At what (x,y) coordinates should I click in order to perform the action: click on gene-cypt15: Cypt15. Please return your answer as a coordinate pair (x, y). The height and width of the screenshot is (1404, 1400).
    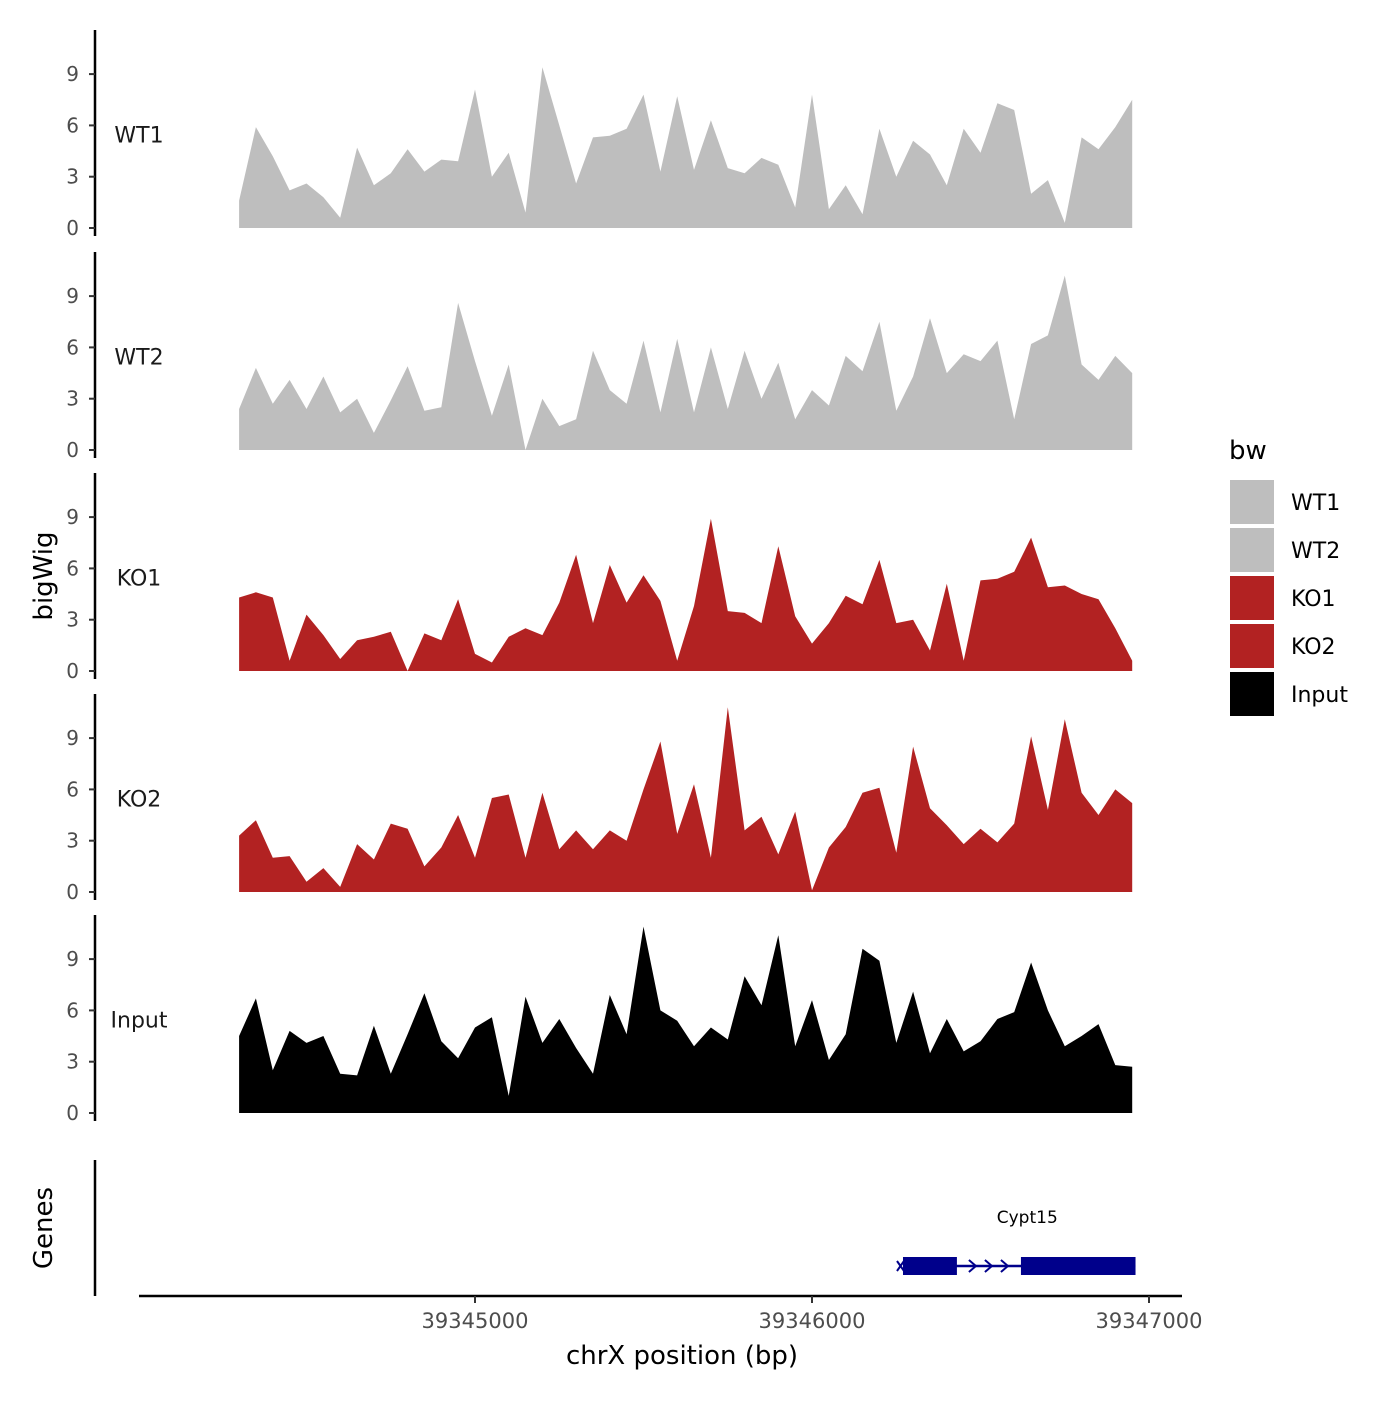
    Looking at the image, I should click on (1016, 1241).